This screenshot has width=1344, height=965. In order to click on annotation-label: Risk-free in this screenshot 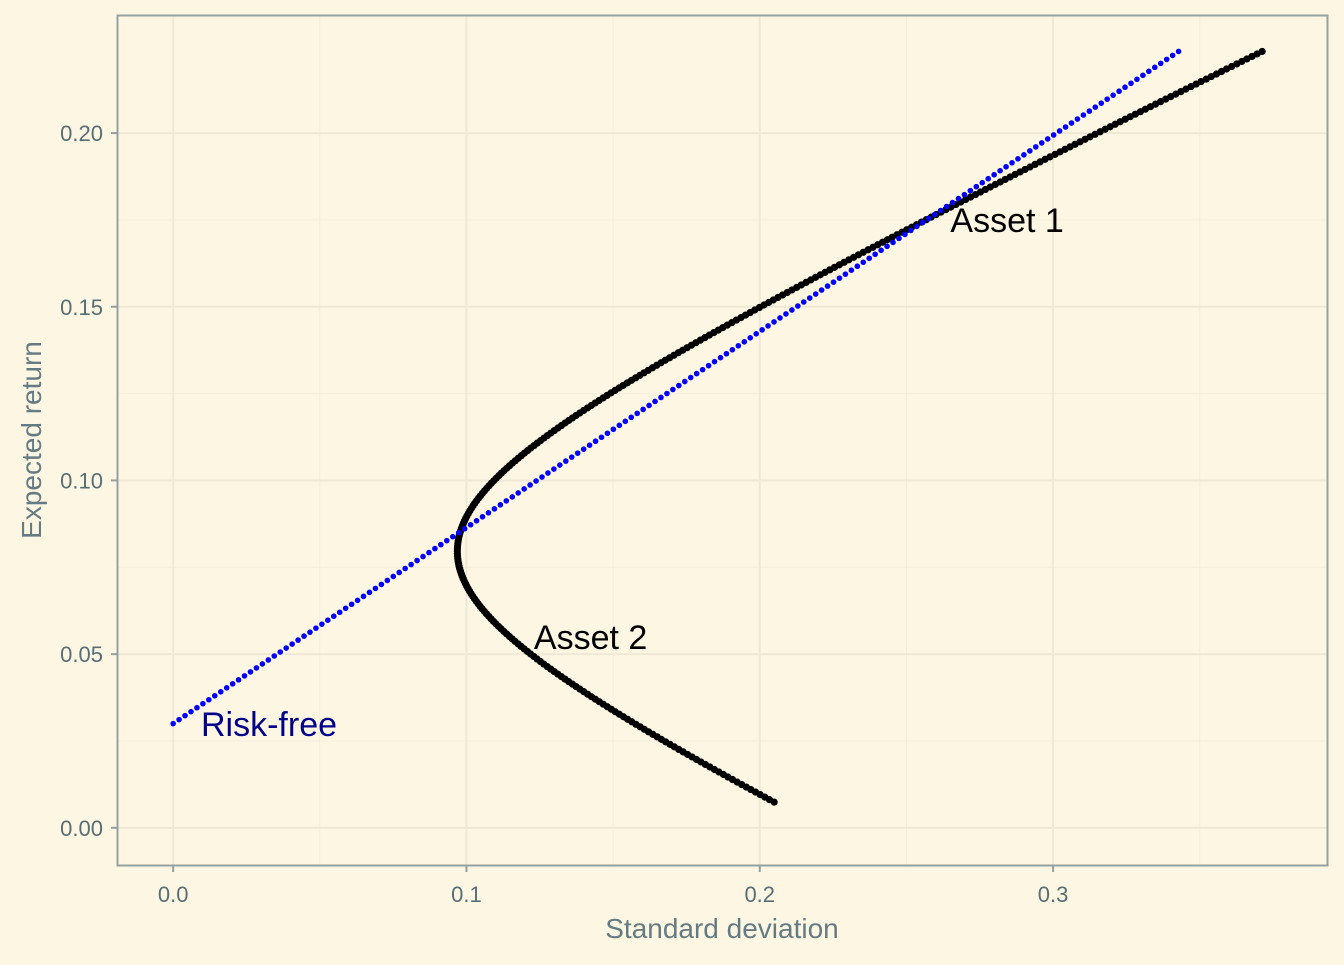, I will do `click(269, 725)`.